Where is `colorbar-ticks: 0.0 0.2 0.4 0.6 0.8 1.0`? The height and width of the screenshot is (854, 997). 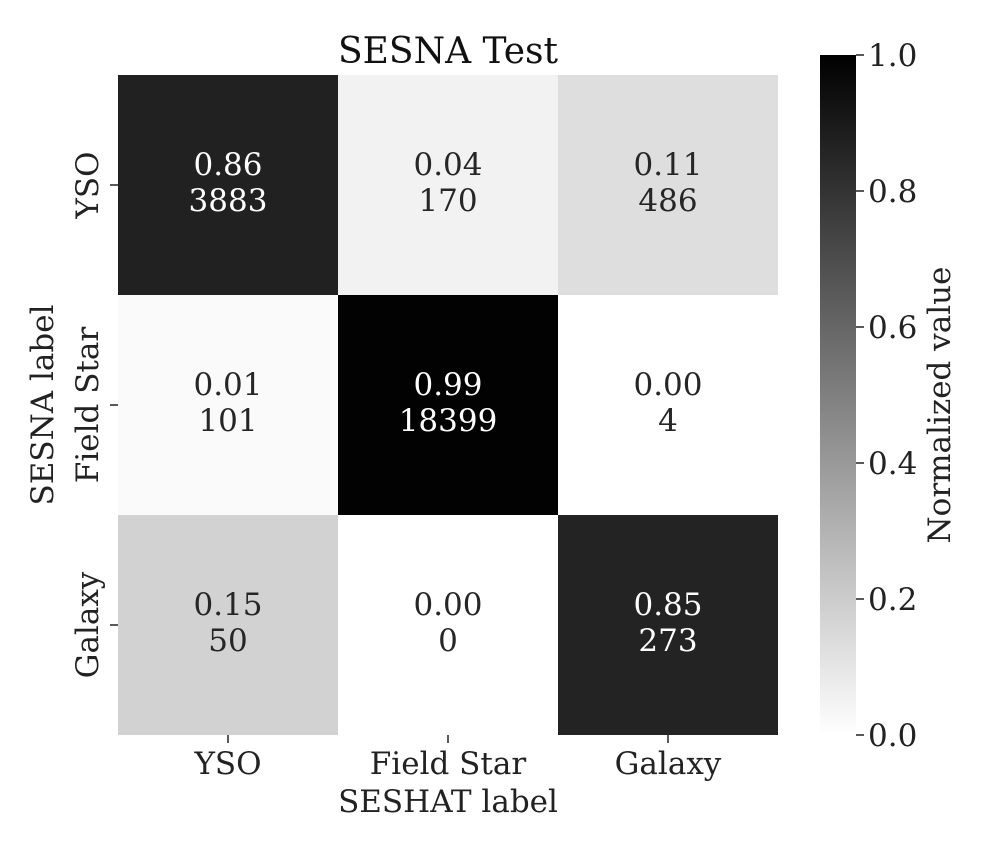
colorbar-ticks: 0.0 0.2 0.4 0.6 0.8 1.0 is located at coordinates (886, 396).